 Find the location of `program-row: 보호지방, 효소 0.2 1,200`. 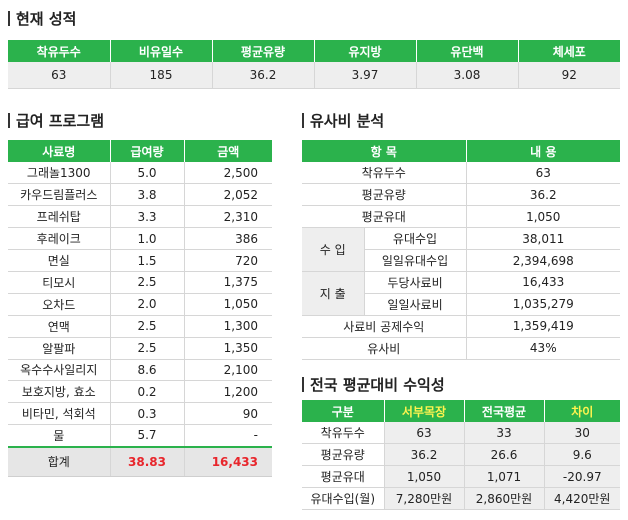

program-row: 보호지방, 효소 0.2 1,200 is located at coordinates (140, 392).